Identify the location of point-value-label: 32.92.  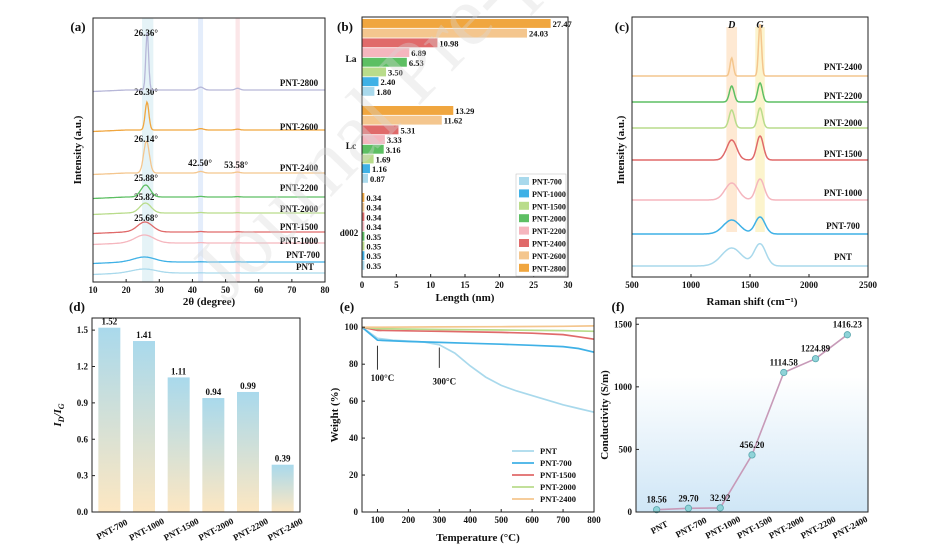
(720, 498).